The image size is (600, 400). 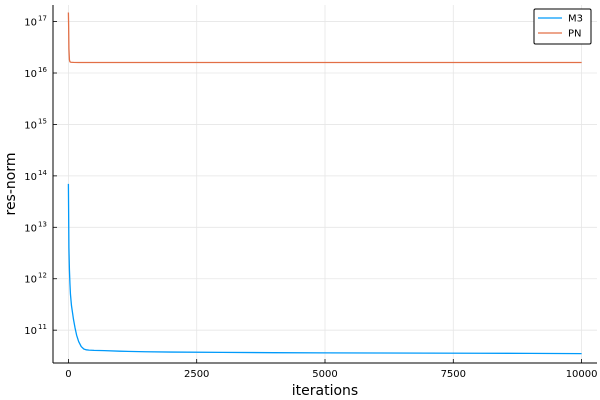 I want to click on y-tick-exponent: 11, so click(x=42, y=327).